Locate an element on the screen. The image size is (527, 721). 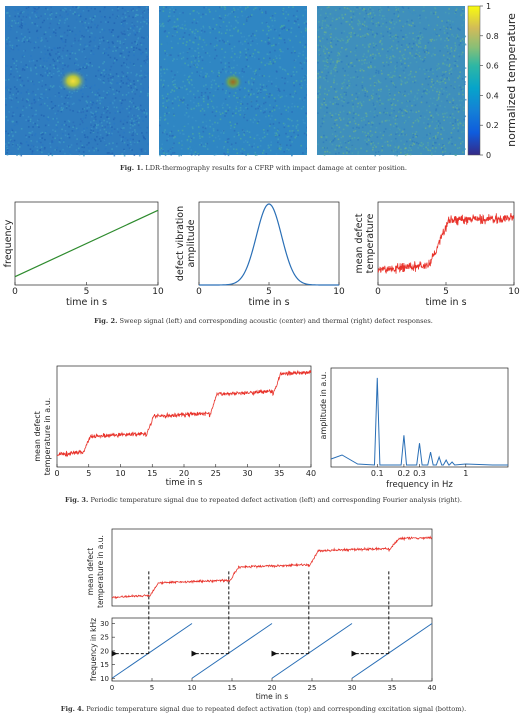
fig2-left-xtick-label: 5 is located at coordinates (87, 292).